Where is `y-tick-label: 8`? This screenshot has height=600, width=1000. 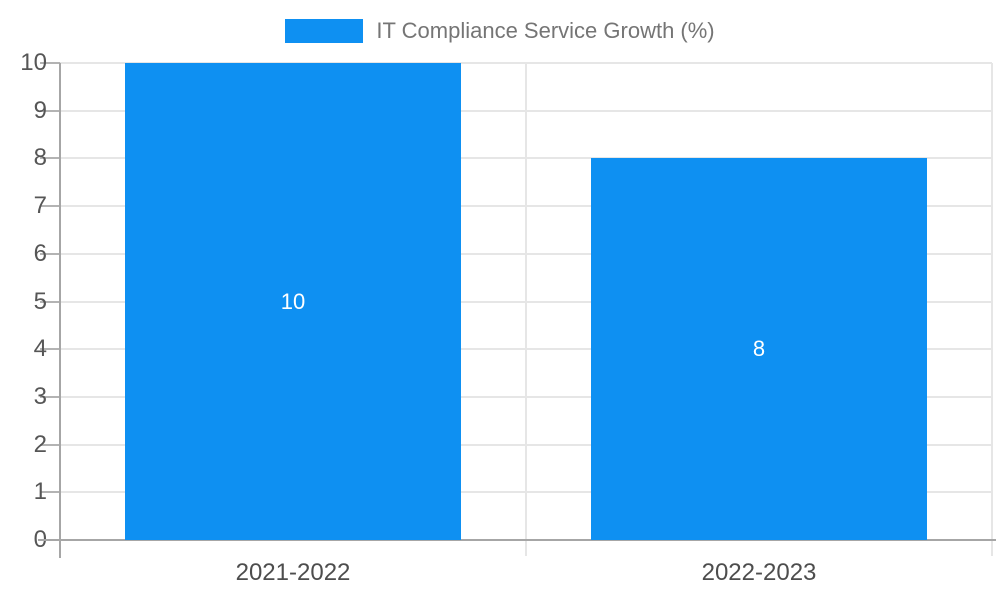
y-tick-label: 8 is located at coordinates (40, 157).